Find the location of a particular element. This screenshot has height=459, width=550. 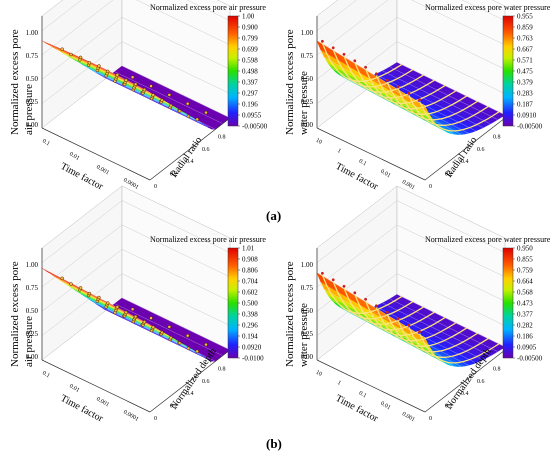

back-wall-left is located at coordinates (357, 273).